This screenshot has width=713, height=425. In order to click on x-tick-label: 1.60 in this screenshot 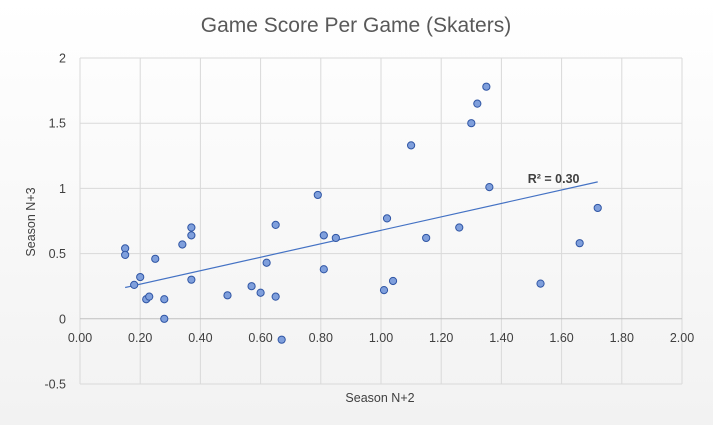, I will do `click(561, 338)`.